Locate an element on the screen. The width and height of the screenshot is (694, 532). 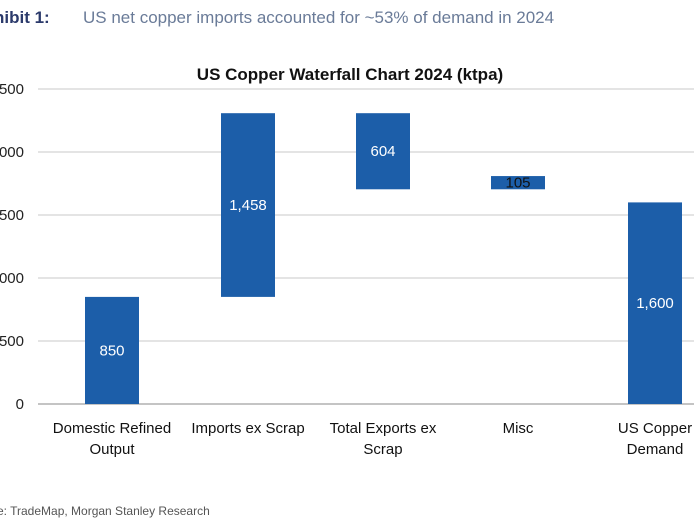
source-note: ce: TradeMap, Morgan Stanley Research is located at coordinates (105, 511).